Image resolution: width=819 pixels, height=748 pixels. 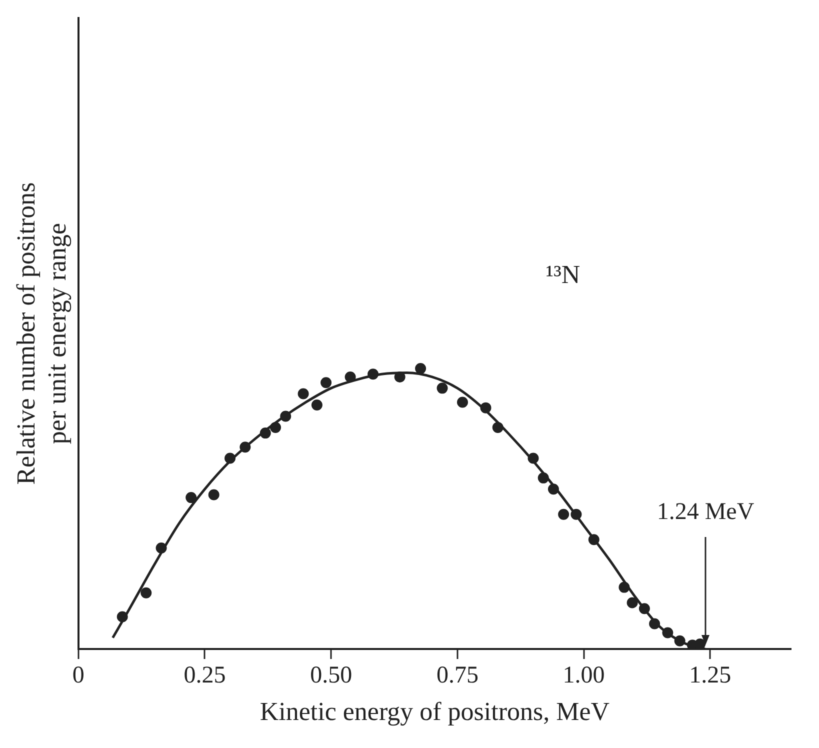 What do you see at coordinates (331, 675) in the screenshot?
I see `x-tick-label: 0.50` at bounding box center [331, 675].